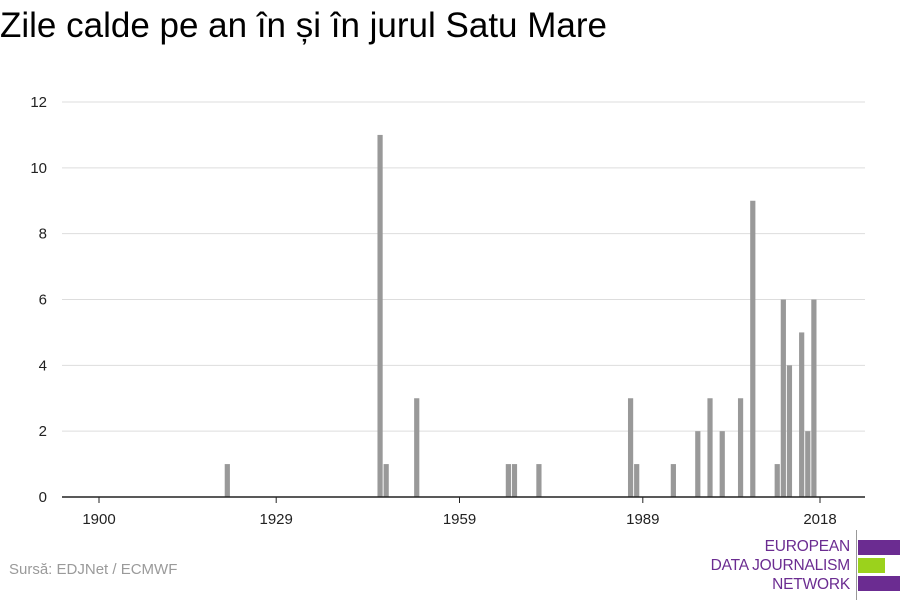  What do you see at coordinates (871, 565) in the screenshot?
I see `logo-bar-green` at bounding box center [871, 565].